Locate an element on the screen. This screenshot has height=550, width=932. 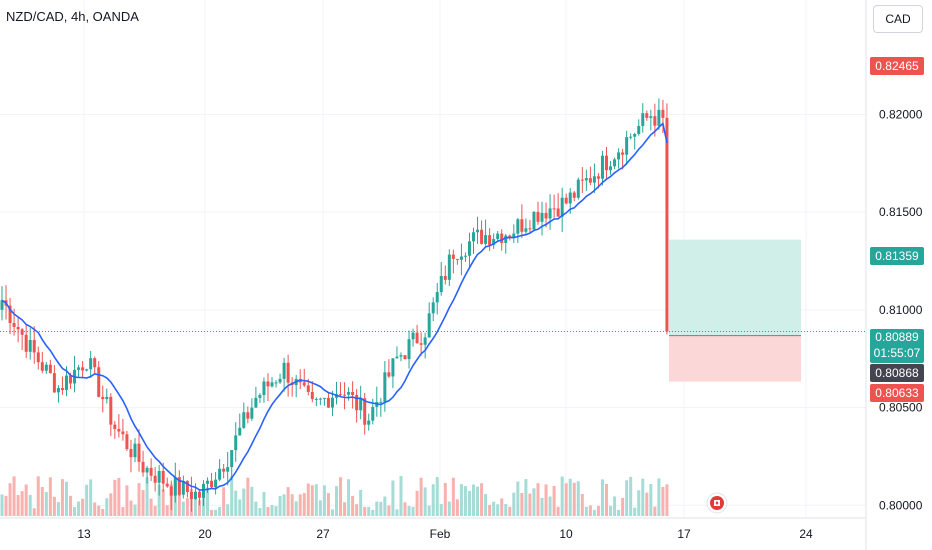
price-tag-top: 0.82465 is located at coordinates (897, 66).